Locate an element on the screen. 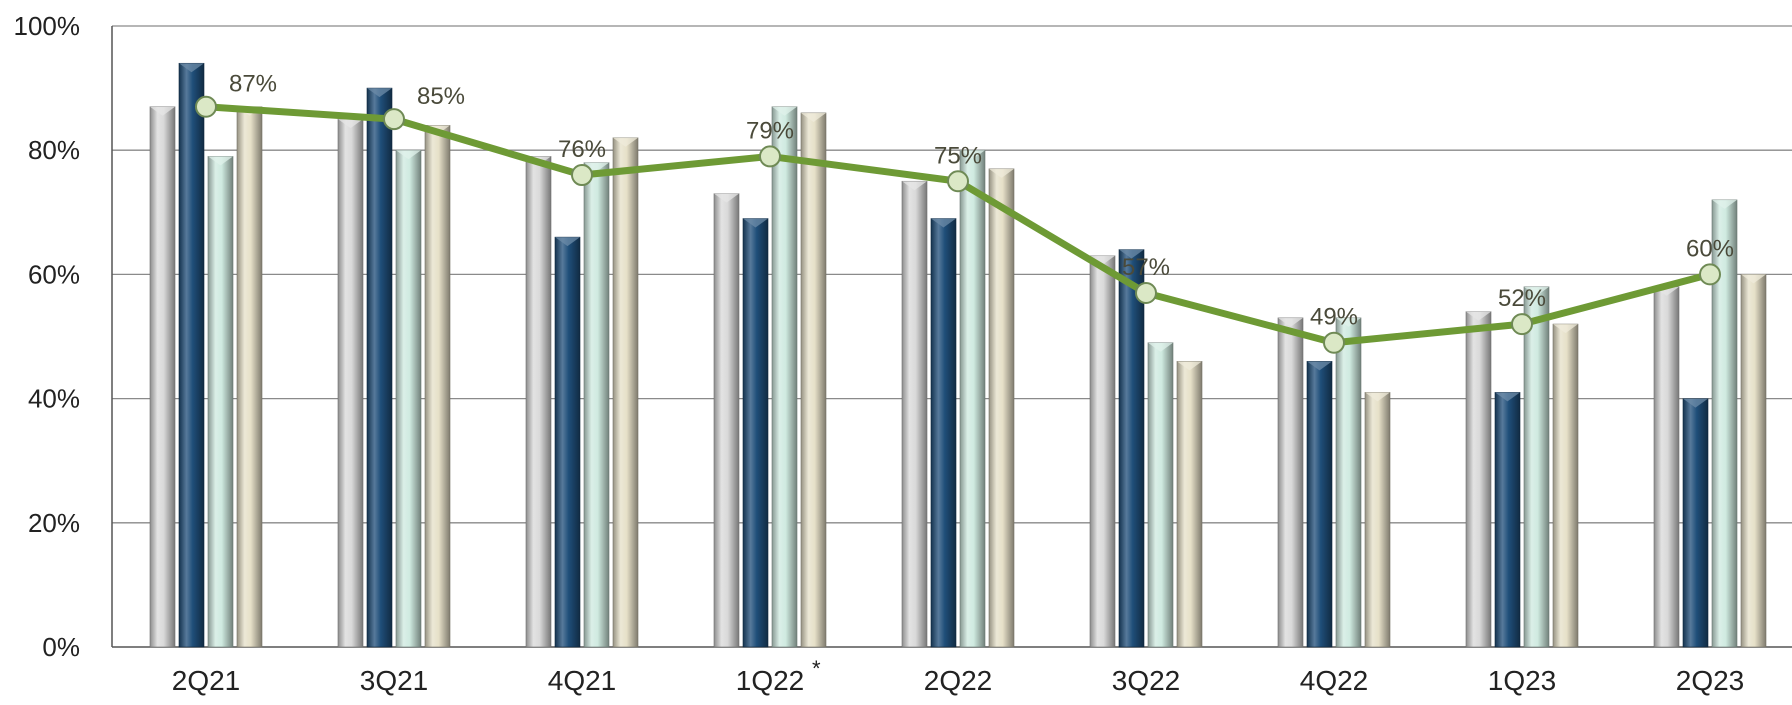 The image size is (1792, 705). x-tick-label: 2Q21 is located at coordinates (206, 680).